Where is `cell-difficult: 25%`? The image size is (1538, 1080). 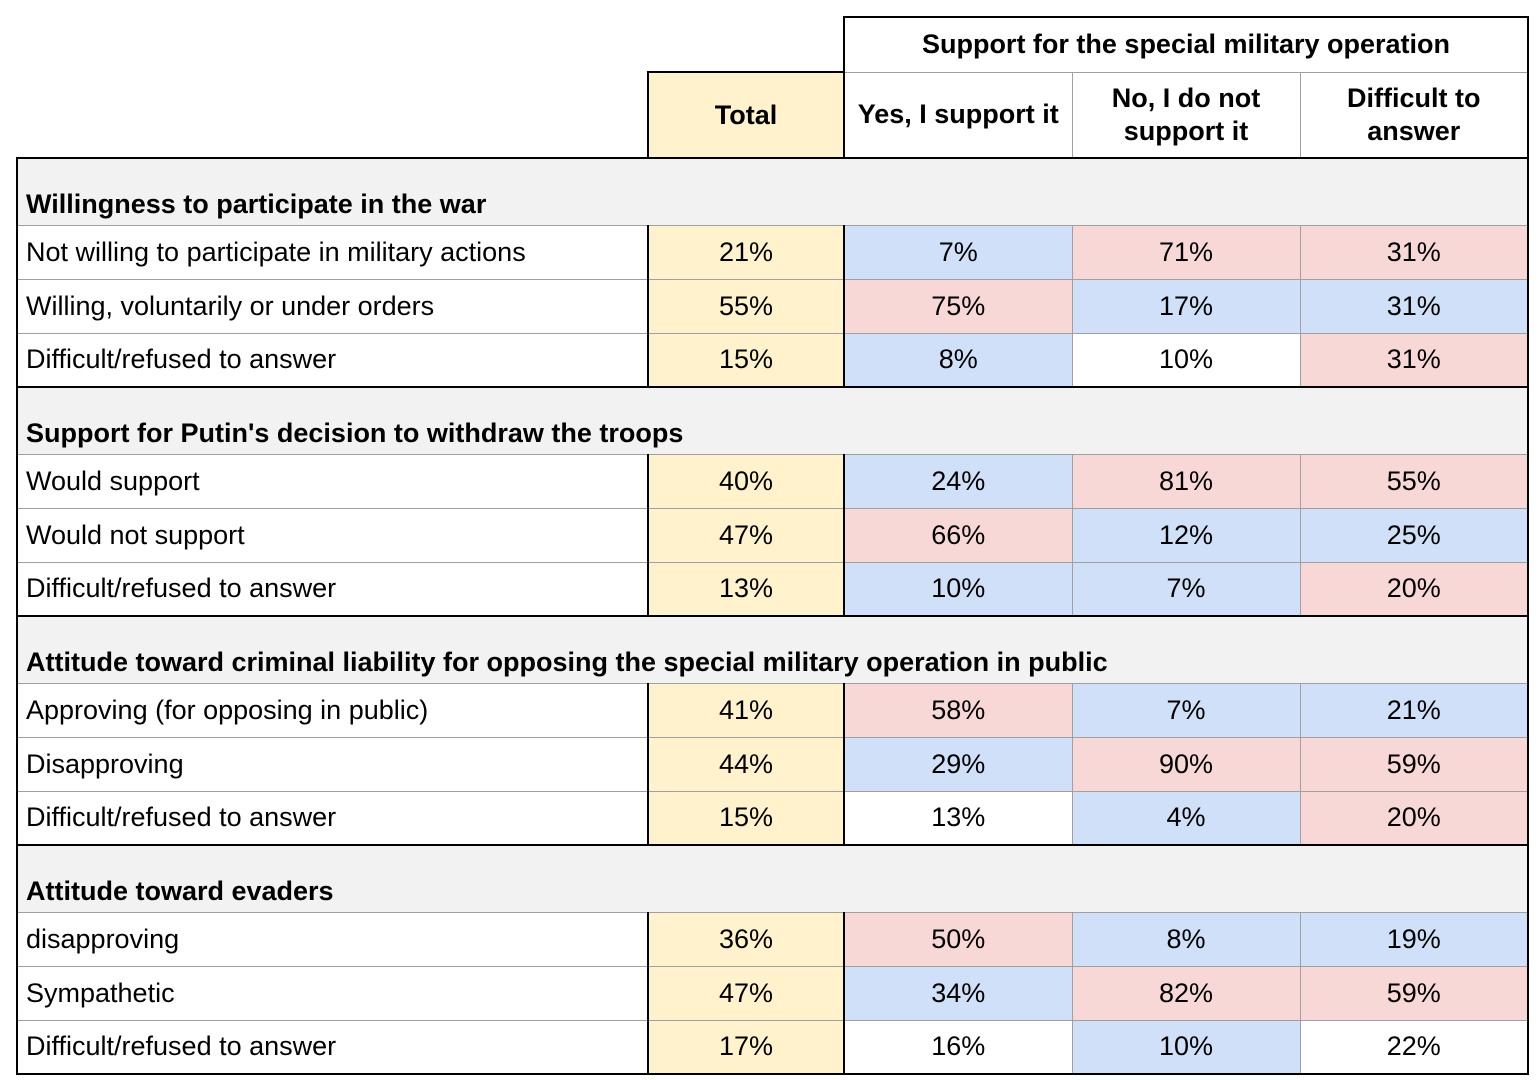
cell-difficult: 25% is located at coordinates (1414, 535).